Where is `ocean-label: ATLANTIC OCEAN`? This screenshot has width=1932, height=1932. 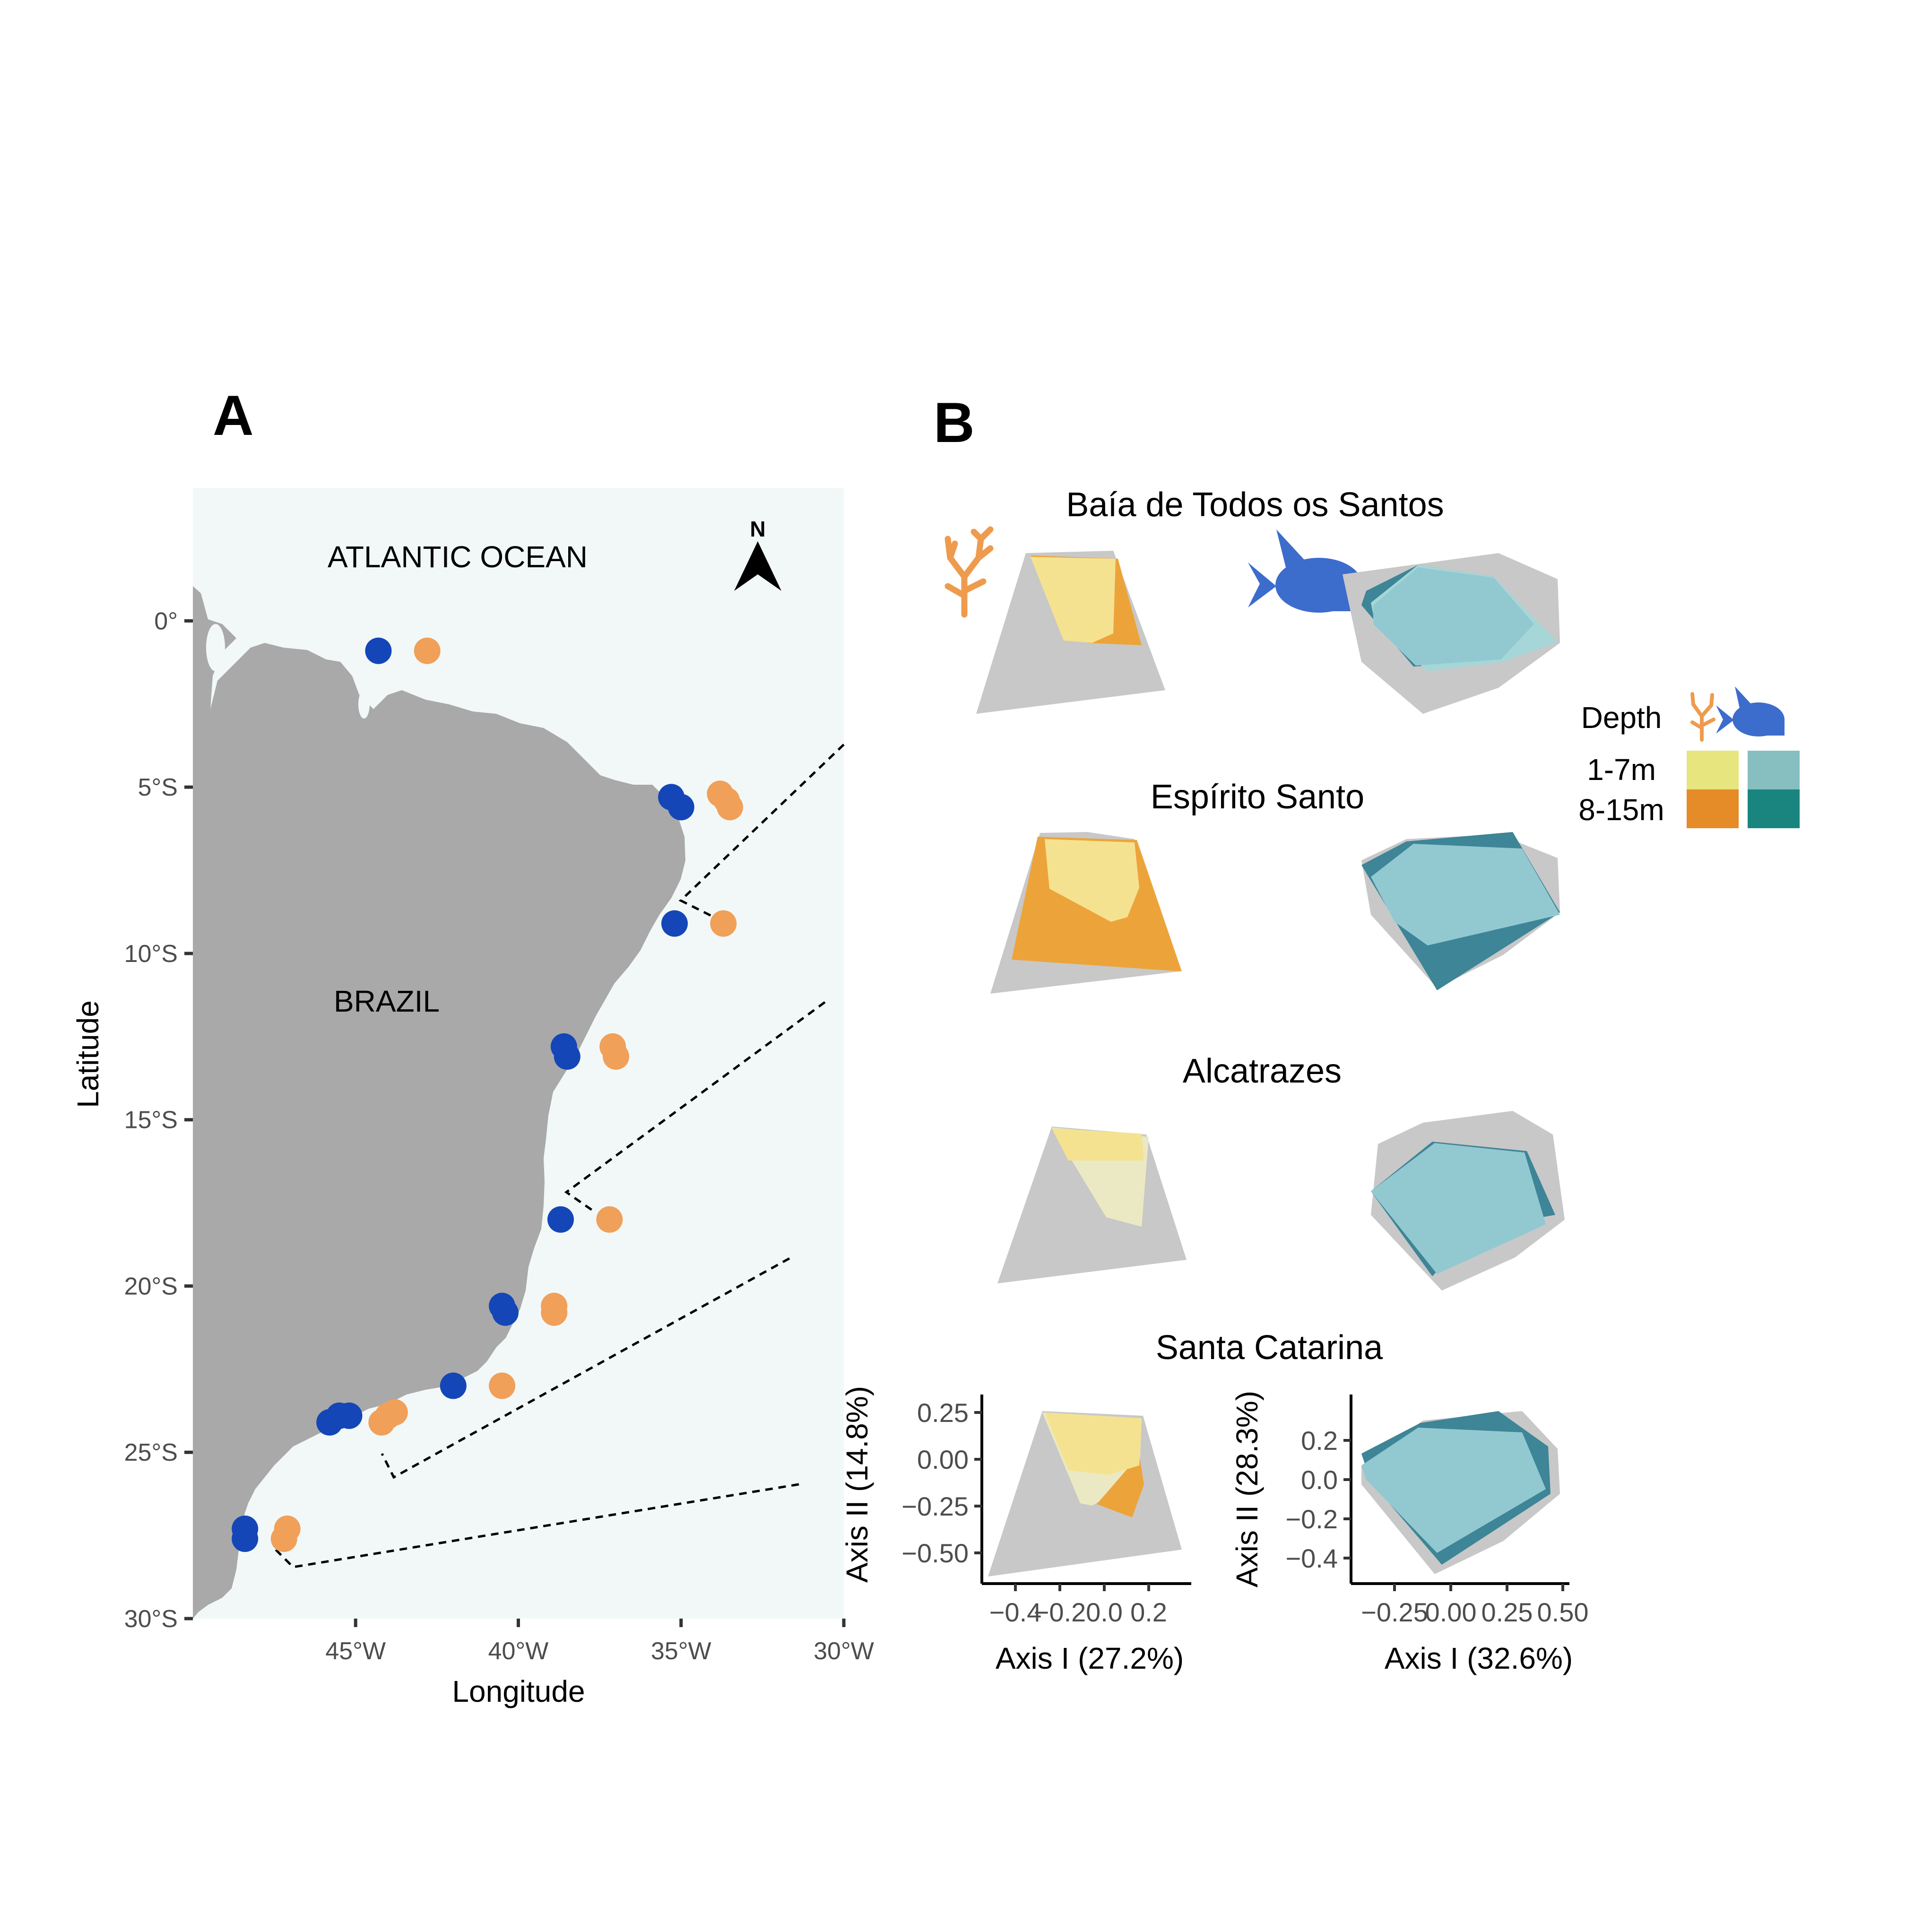 ocean-label: ATLANTIC OCEAN is located at coordinates (458, 557).